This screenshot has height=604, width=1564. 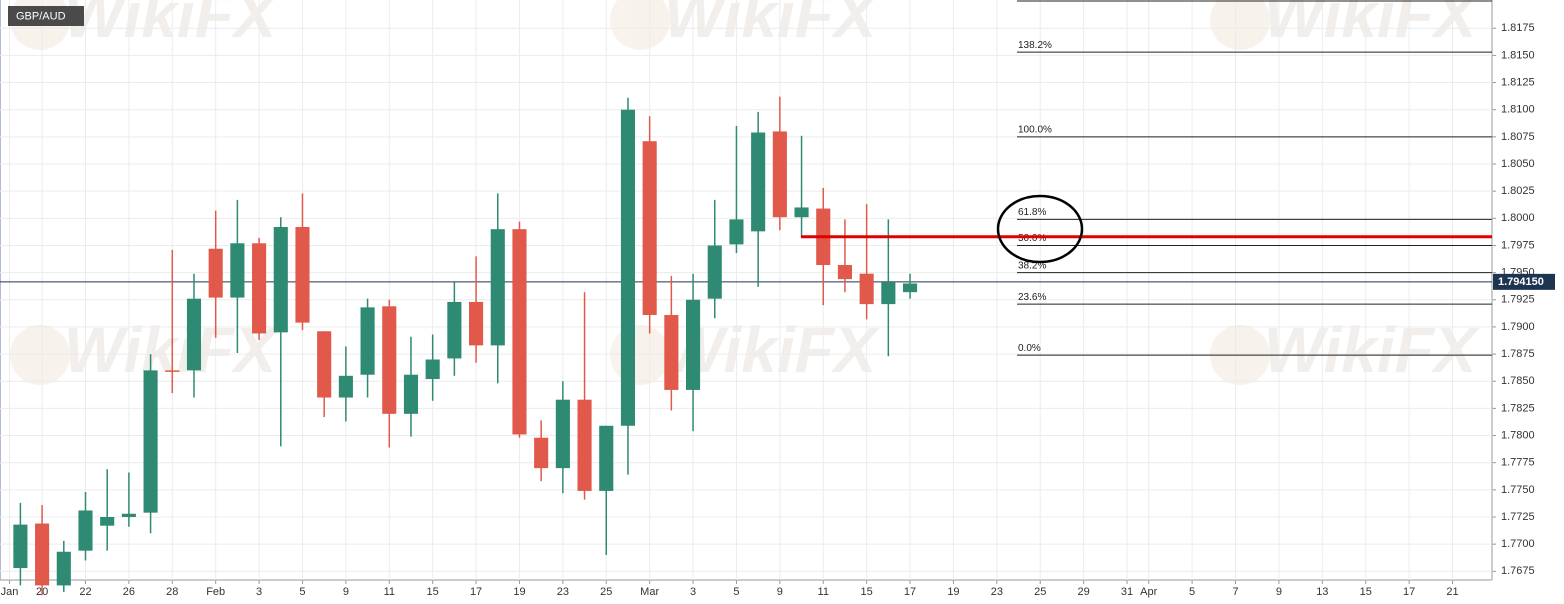 What do you see at coordinates (1035, 45) in the screenshot?
I see `fib-label: 138.2%` at bounding box center [1035, 45].